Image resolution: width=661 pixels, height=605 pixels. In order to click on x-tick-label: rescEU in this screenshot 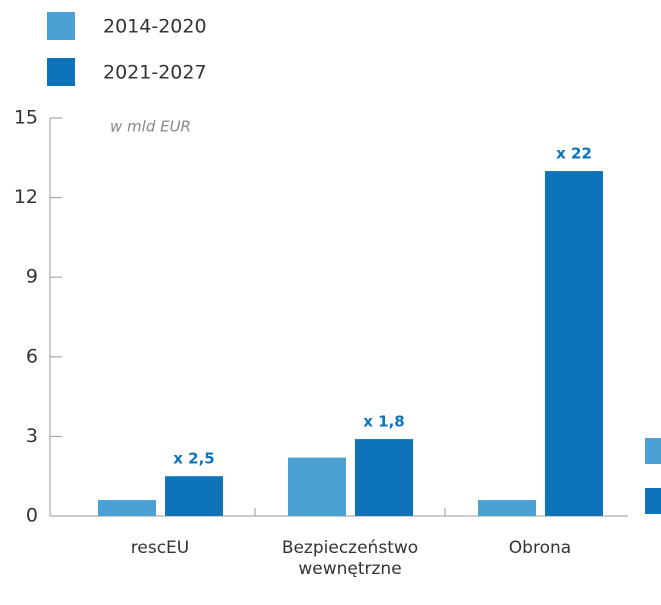, I will do `click(160, 548)`.